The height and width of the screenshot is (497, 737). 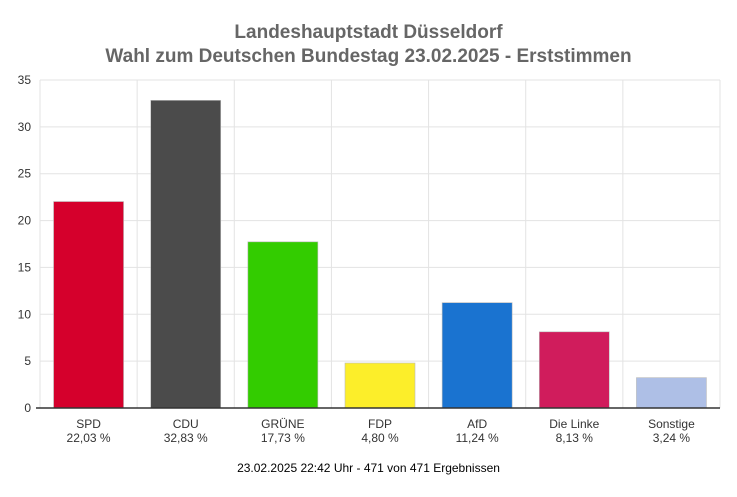 What do you see at coordinates (25, 174) in the screenshot?
I see `y-tick-label: 25` at bounding box center [25, 174].